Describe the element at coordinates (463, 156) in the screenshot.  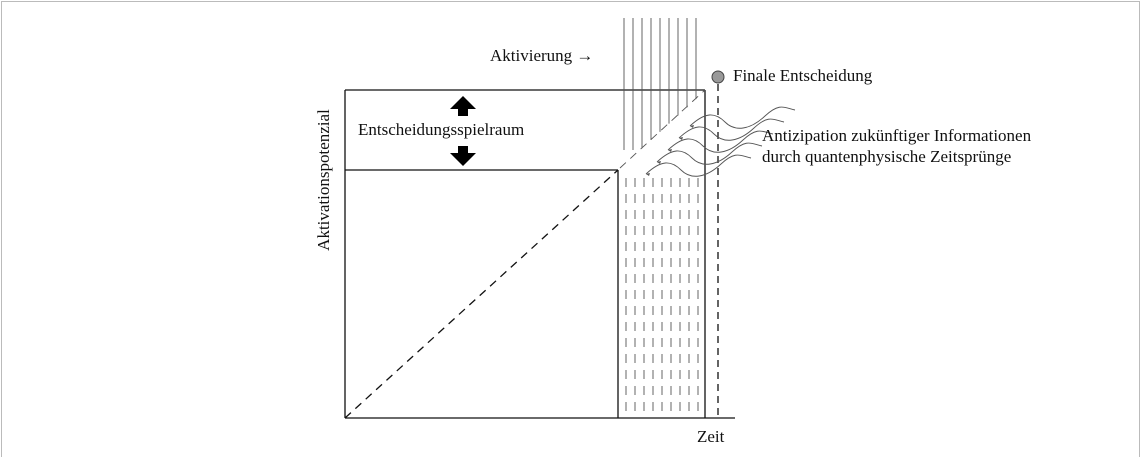
I see `arrow-down` at that location.